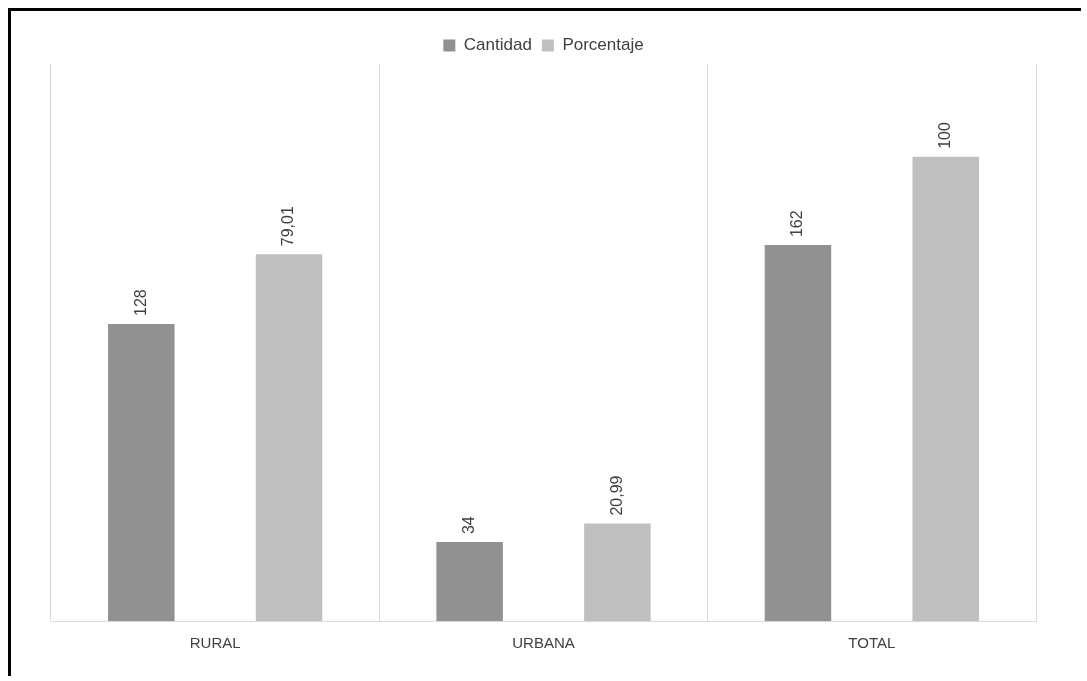  I want to click on data-label: 100, so click(945, 135).